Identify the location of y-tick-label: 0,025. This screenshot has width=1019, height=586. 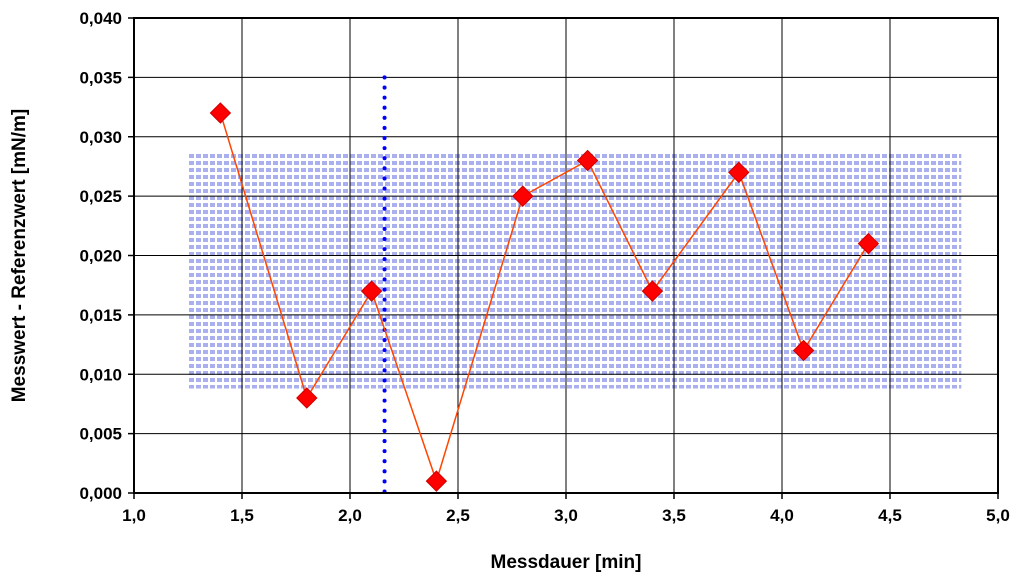
(100, 196).